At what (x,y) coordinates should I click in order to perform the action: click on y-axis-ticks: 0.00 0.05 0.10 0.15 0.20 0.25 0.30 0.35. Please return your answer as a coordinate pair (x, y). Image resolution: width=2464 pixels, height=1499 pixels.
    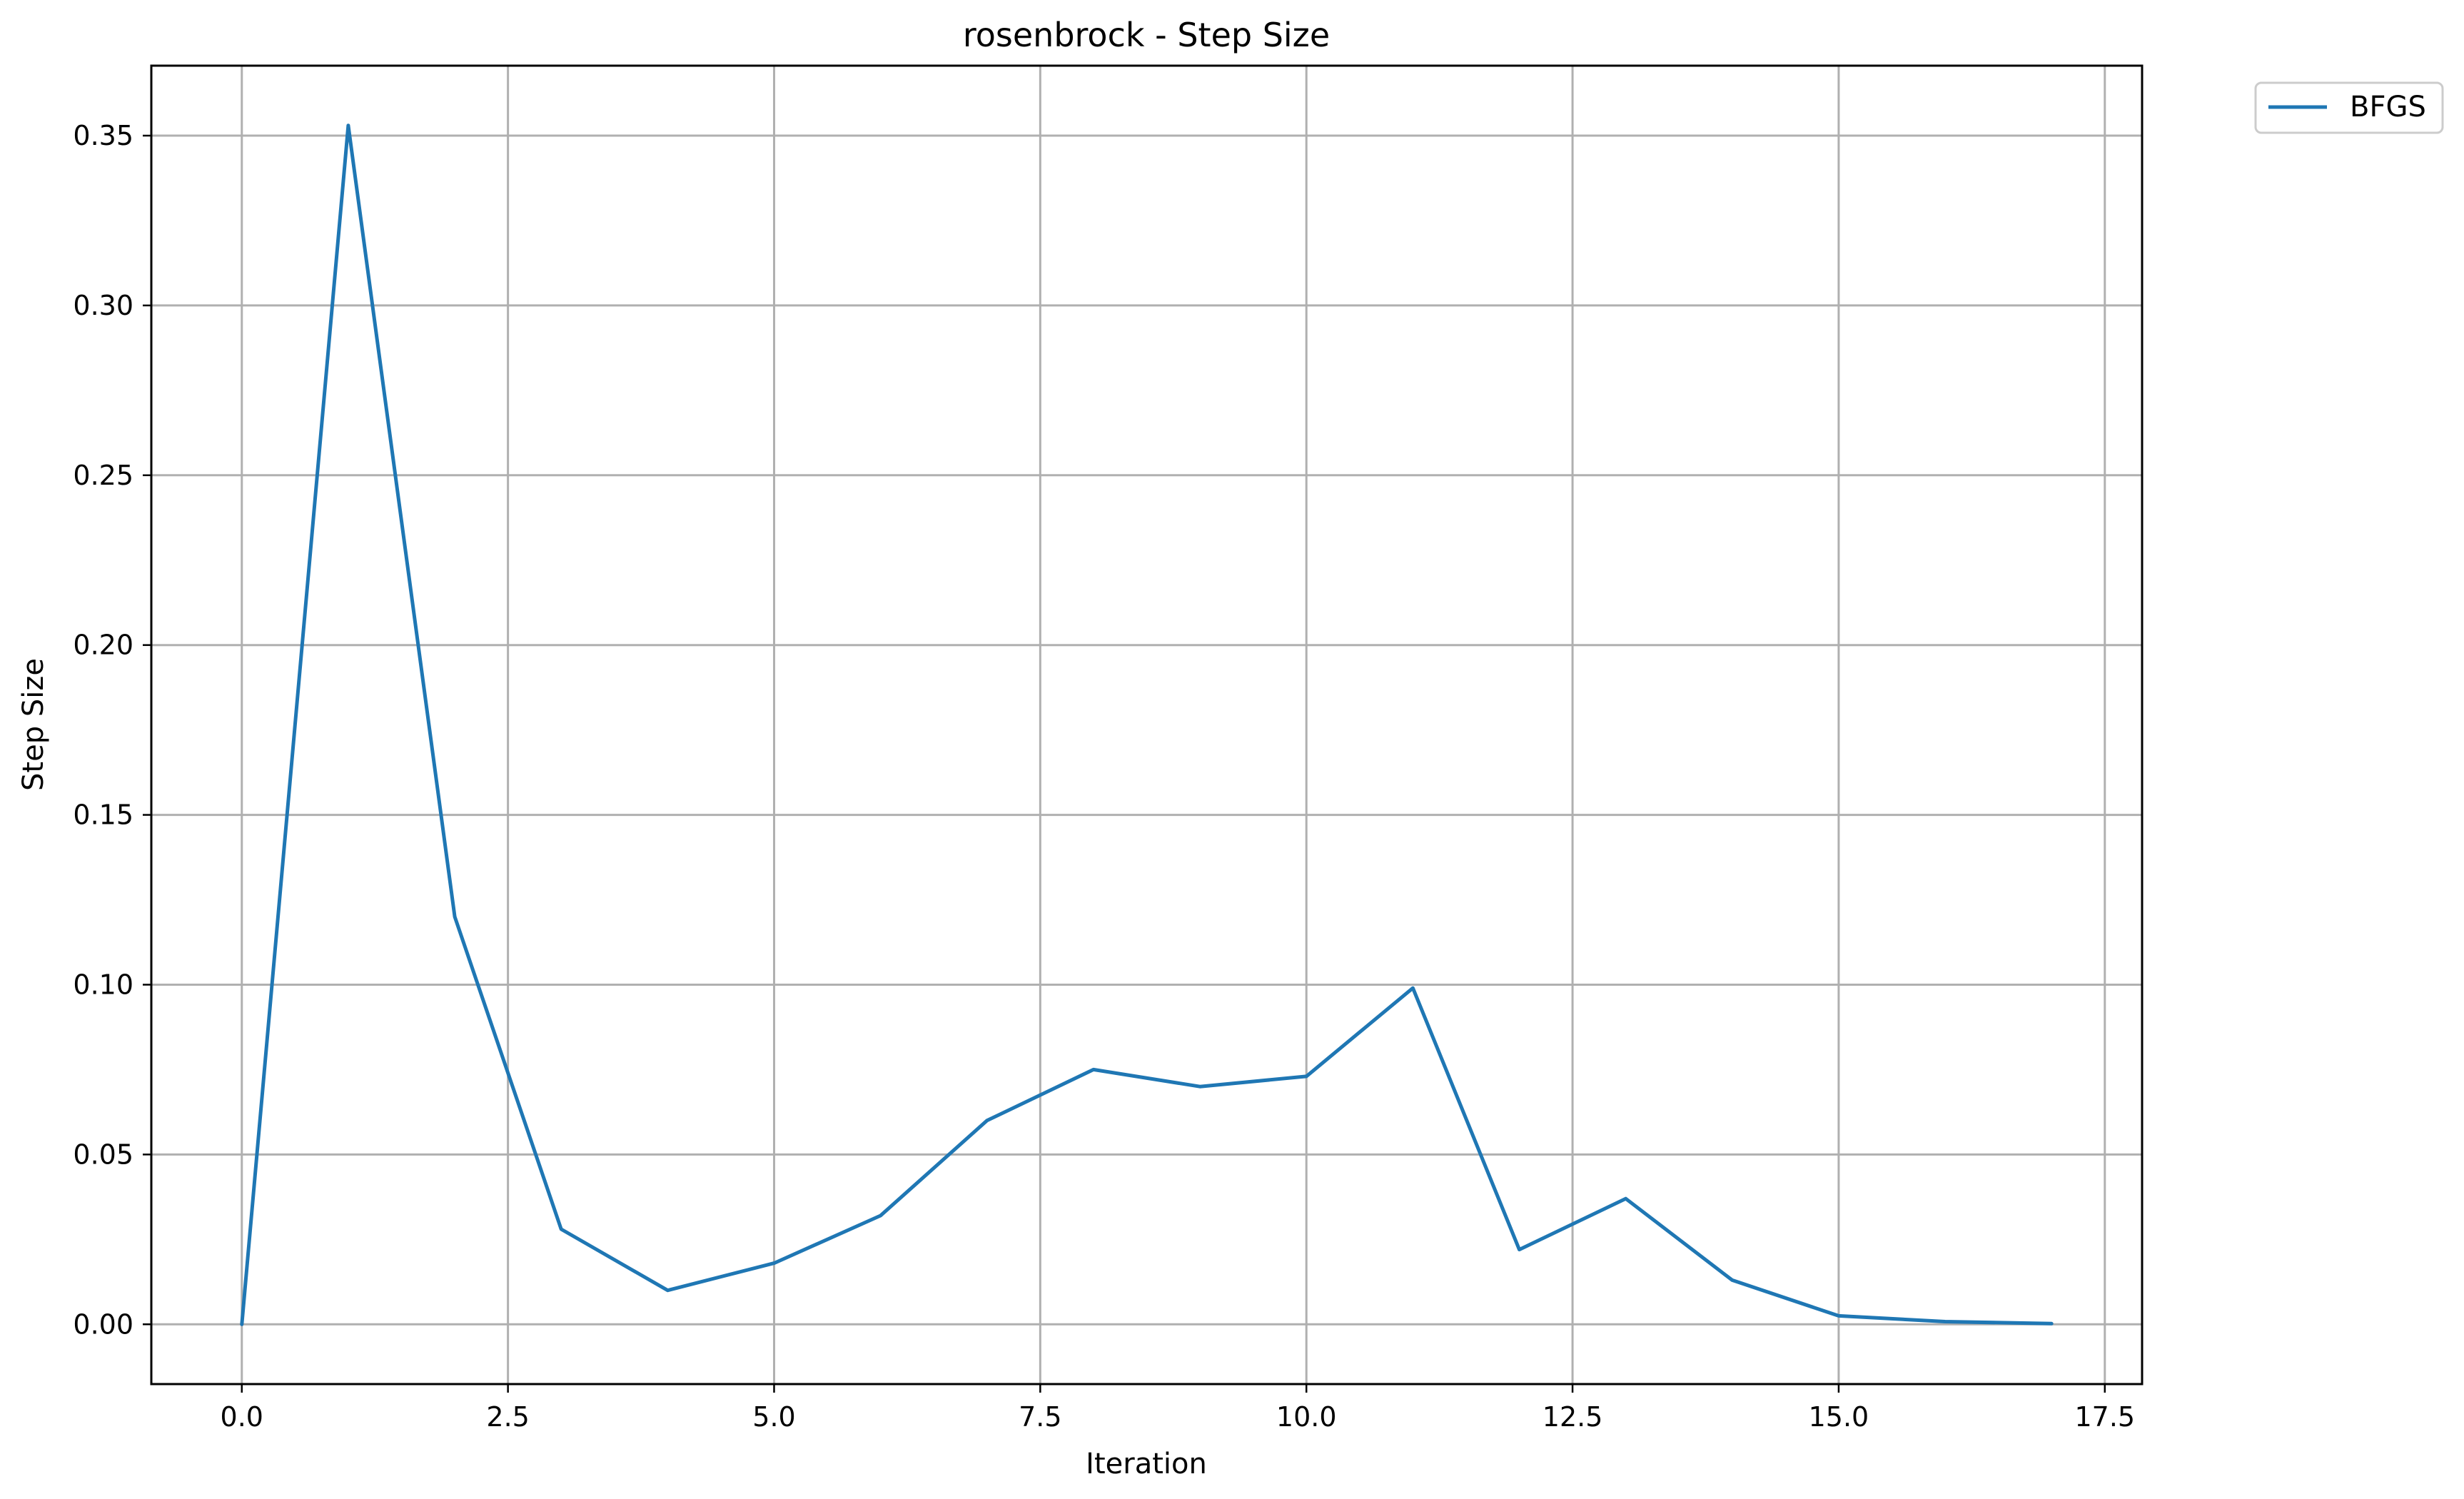
    Looking at the image, I should click on (112, 730).